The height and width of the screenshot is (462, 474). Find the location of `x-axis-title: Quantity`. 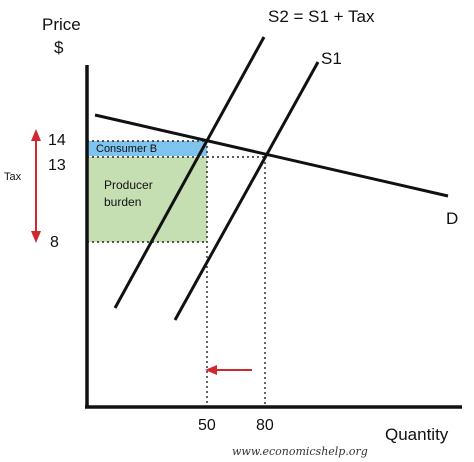

x-axis-title: Quantity is located at coordinates (417, 434).